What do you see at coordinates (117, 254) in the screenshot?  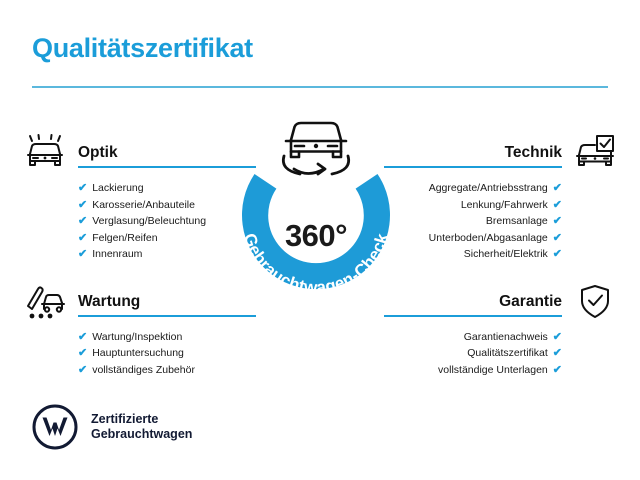 I see `list-item-label: Innenraum` at bounding box center [117, 254].